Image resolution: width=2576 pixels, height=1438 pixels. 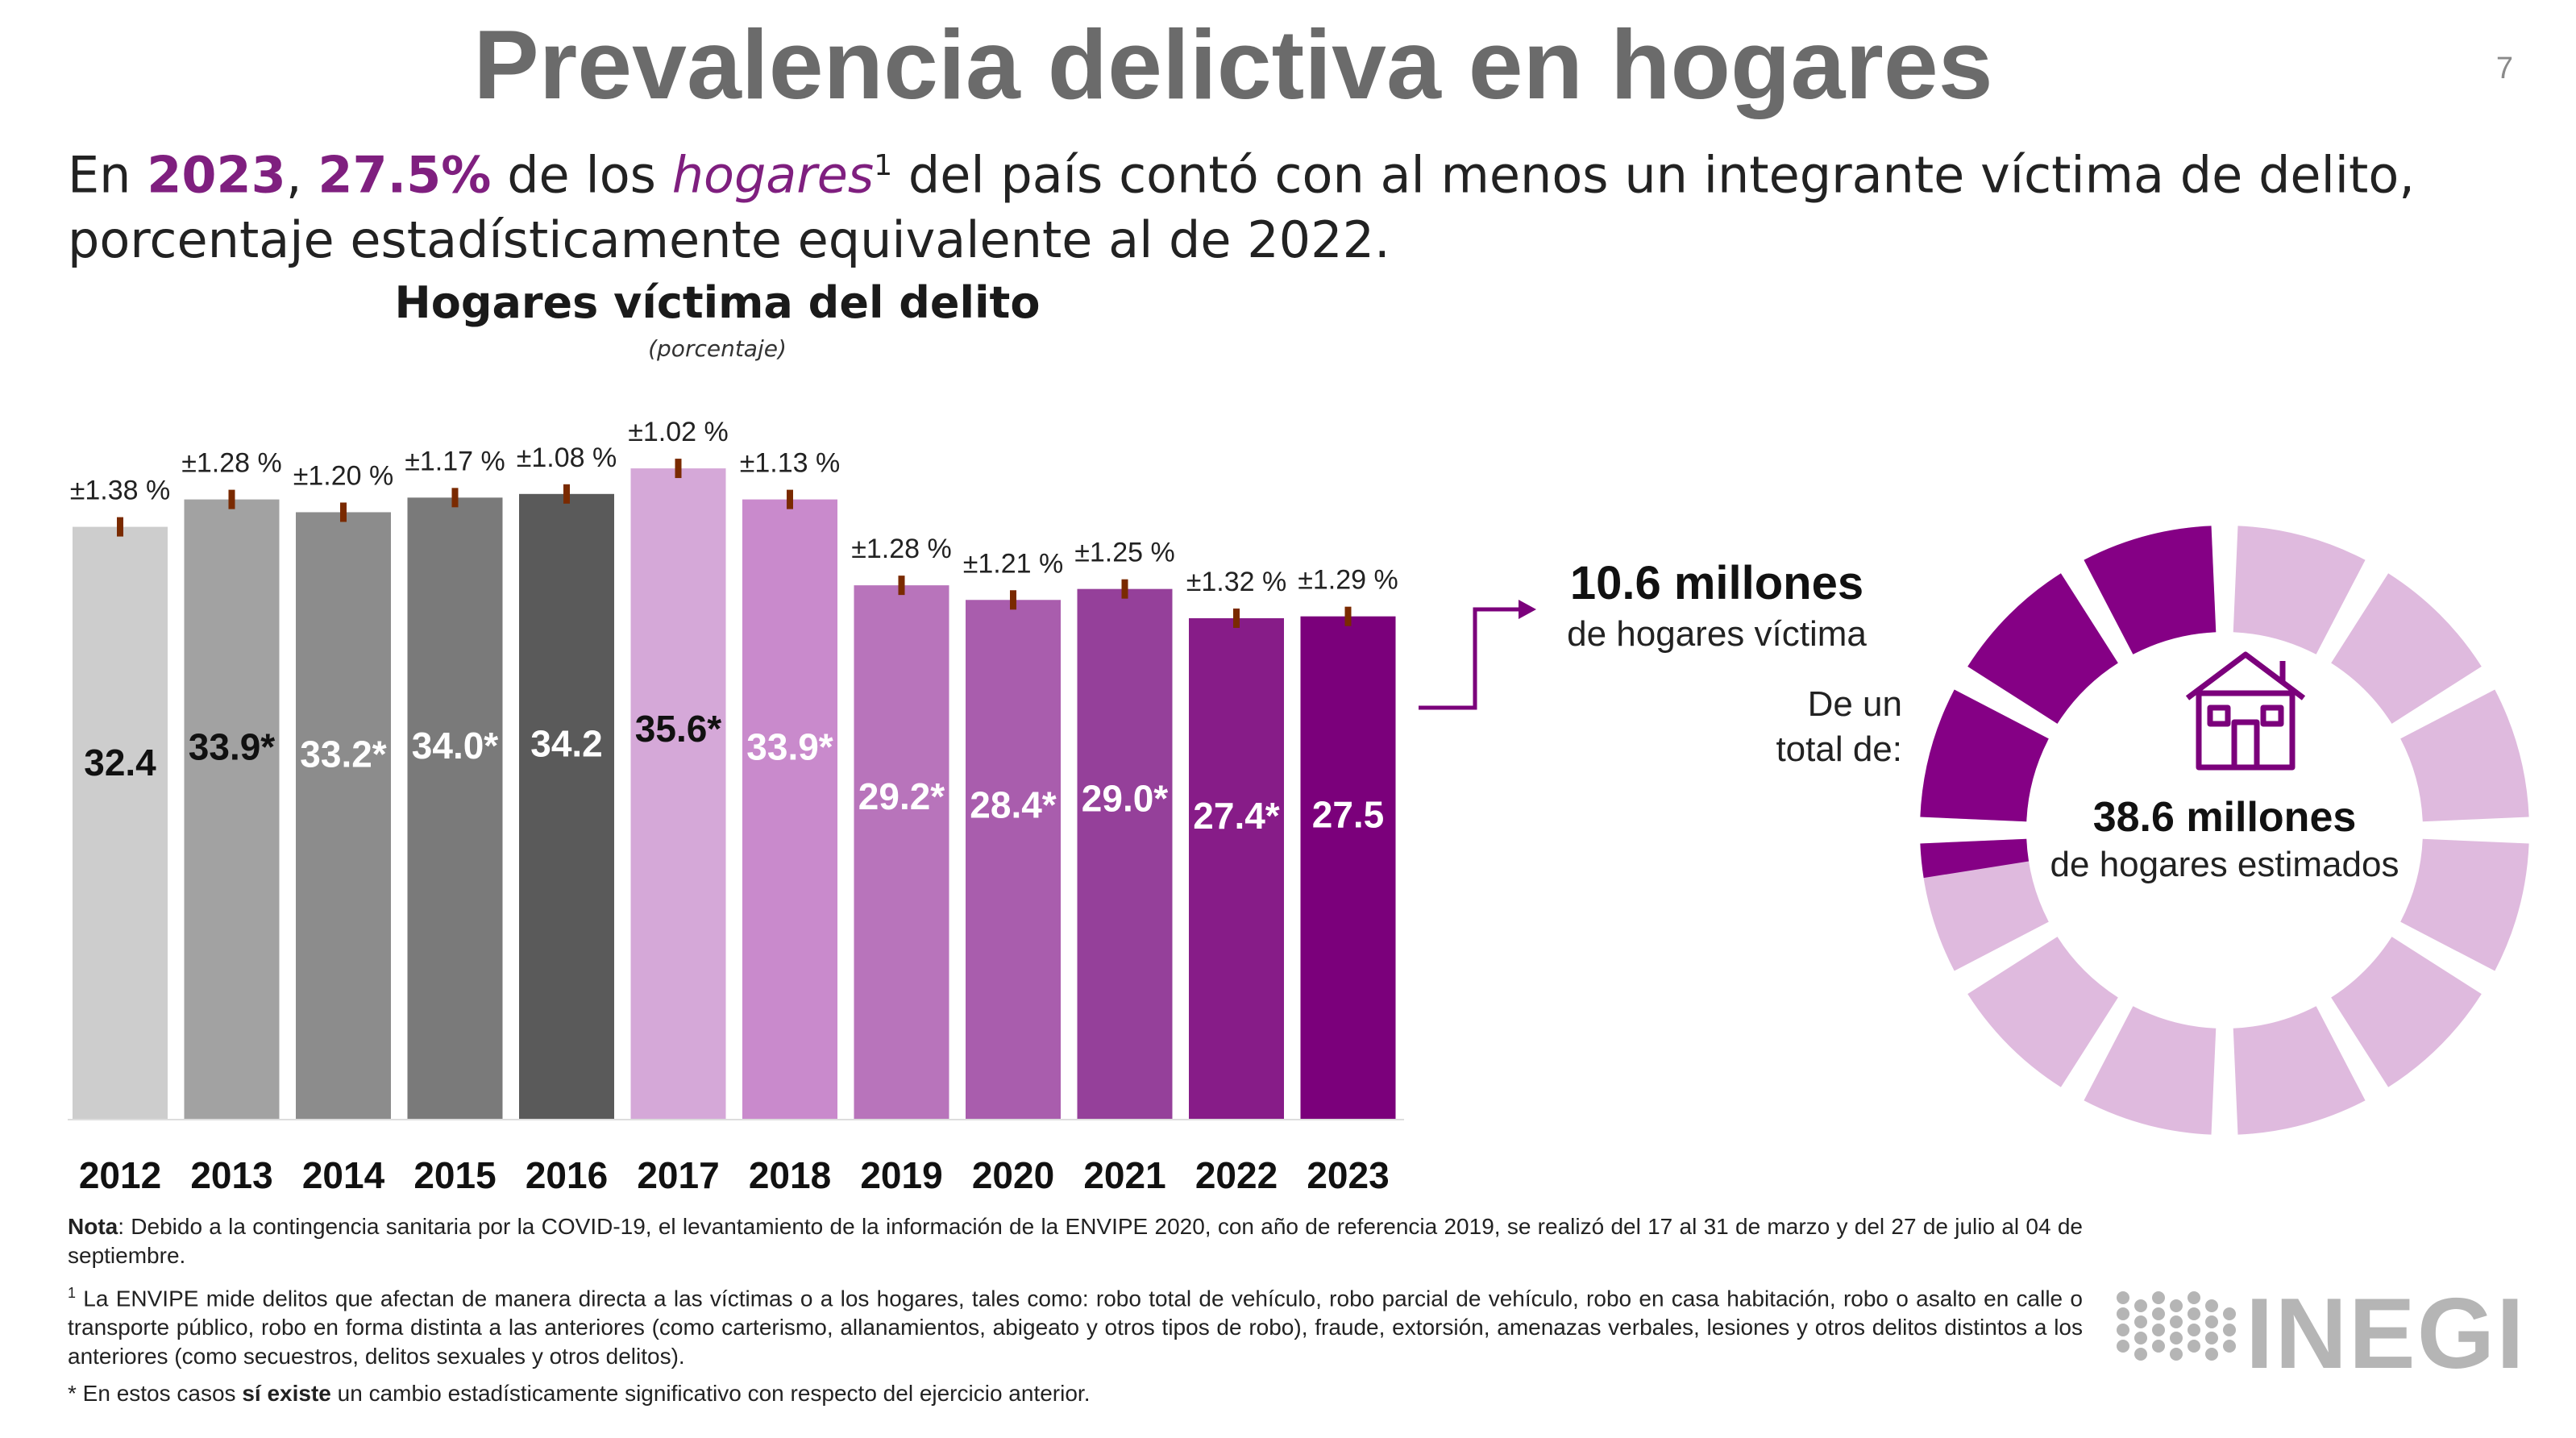 What do you see at coordinates (678, 432) in the screenshot?
I see `error-label: ±1.02 %` at bounding box center [678, 432].